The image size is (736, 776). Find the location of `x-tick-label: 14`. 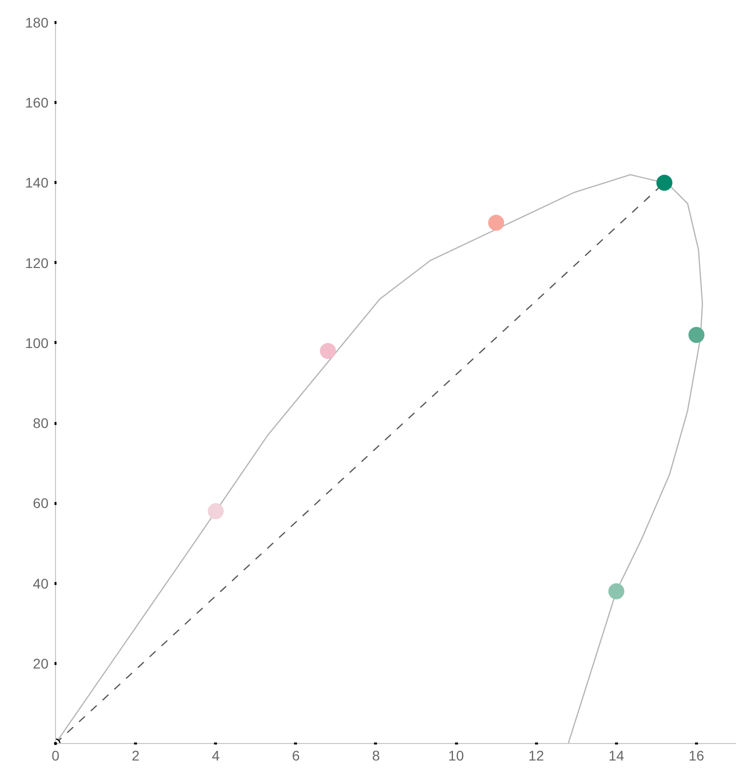

x-tick-label: 14 is located at coordinates (616, 756).